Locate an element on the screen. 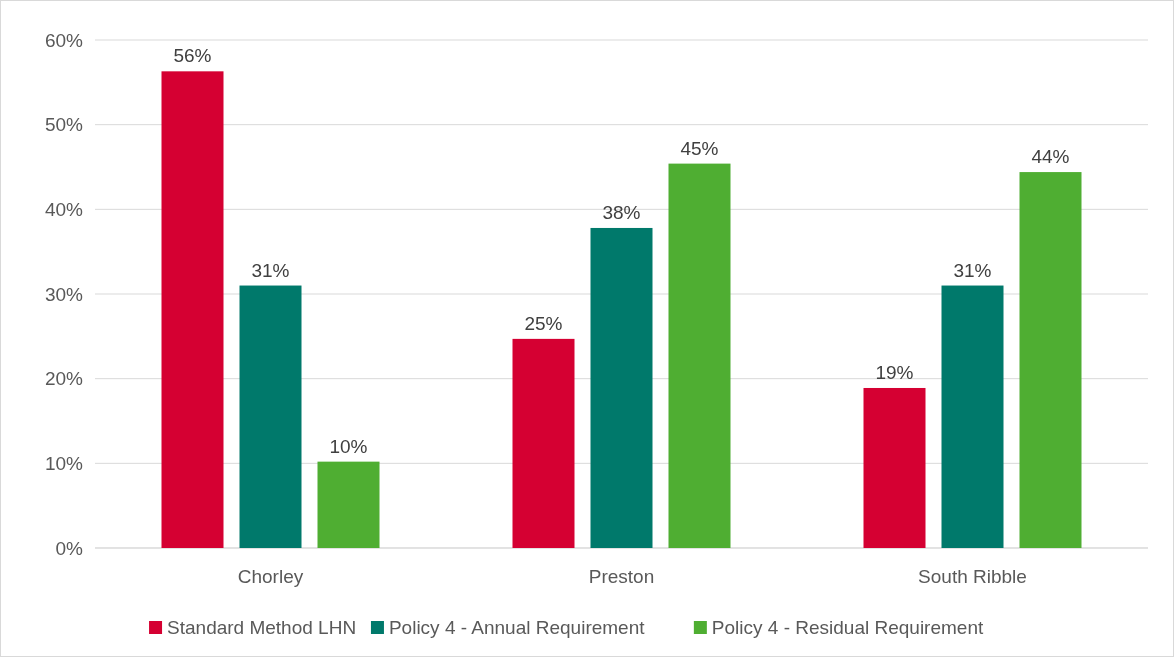 The width and height of the screenshot is (1174, 657). y-tick-label: 40% is located at coordinates (64, 209).